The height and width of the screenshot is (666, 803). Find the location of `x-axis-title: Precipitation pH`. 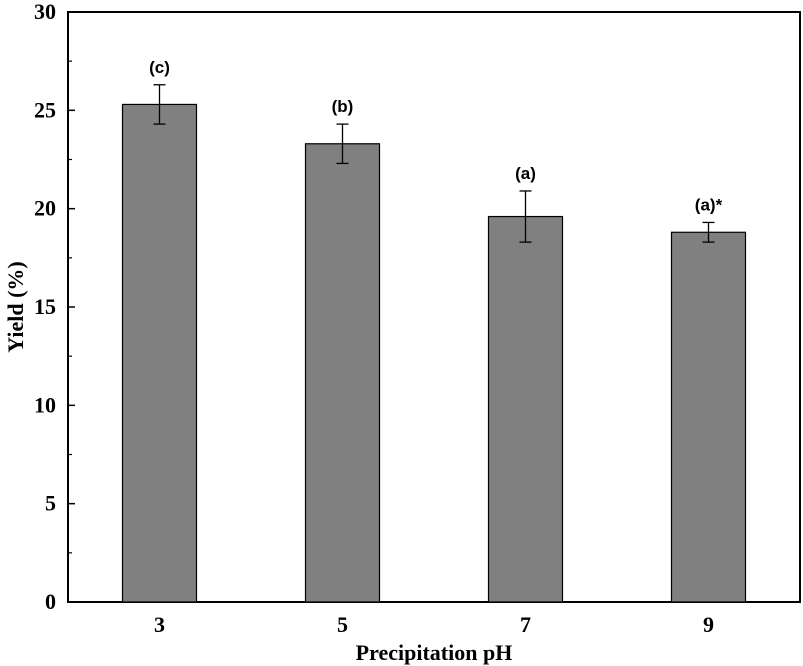

x-axis-title: Precipitation pH is located at coordinates (434, 652).